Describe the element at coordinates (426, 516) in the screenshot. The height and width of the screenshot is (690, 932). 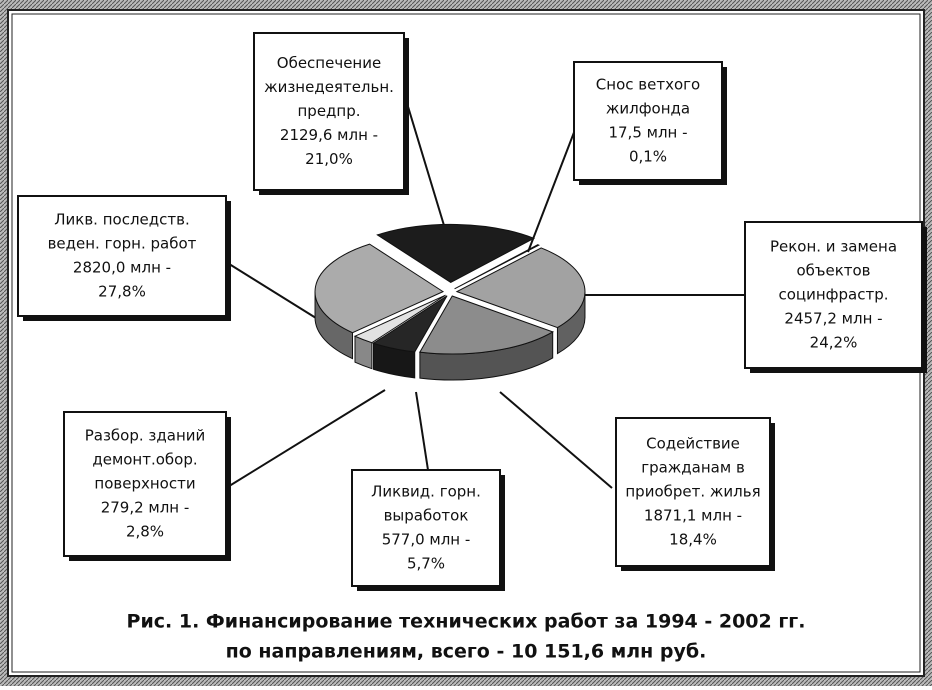
I see `category-label: выработок` at that location.